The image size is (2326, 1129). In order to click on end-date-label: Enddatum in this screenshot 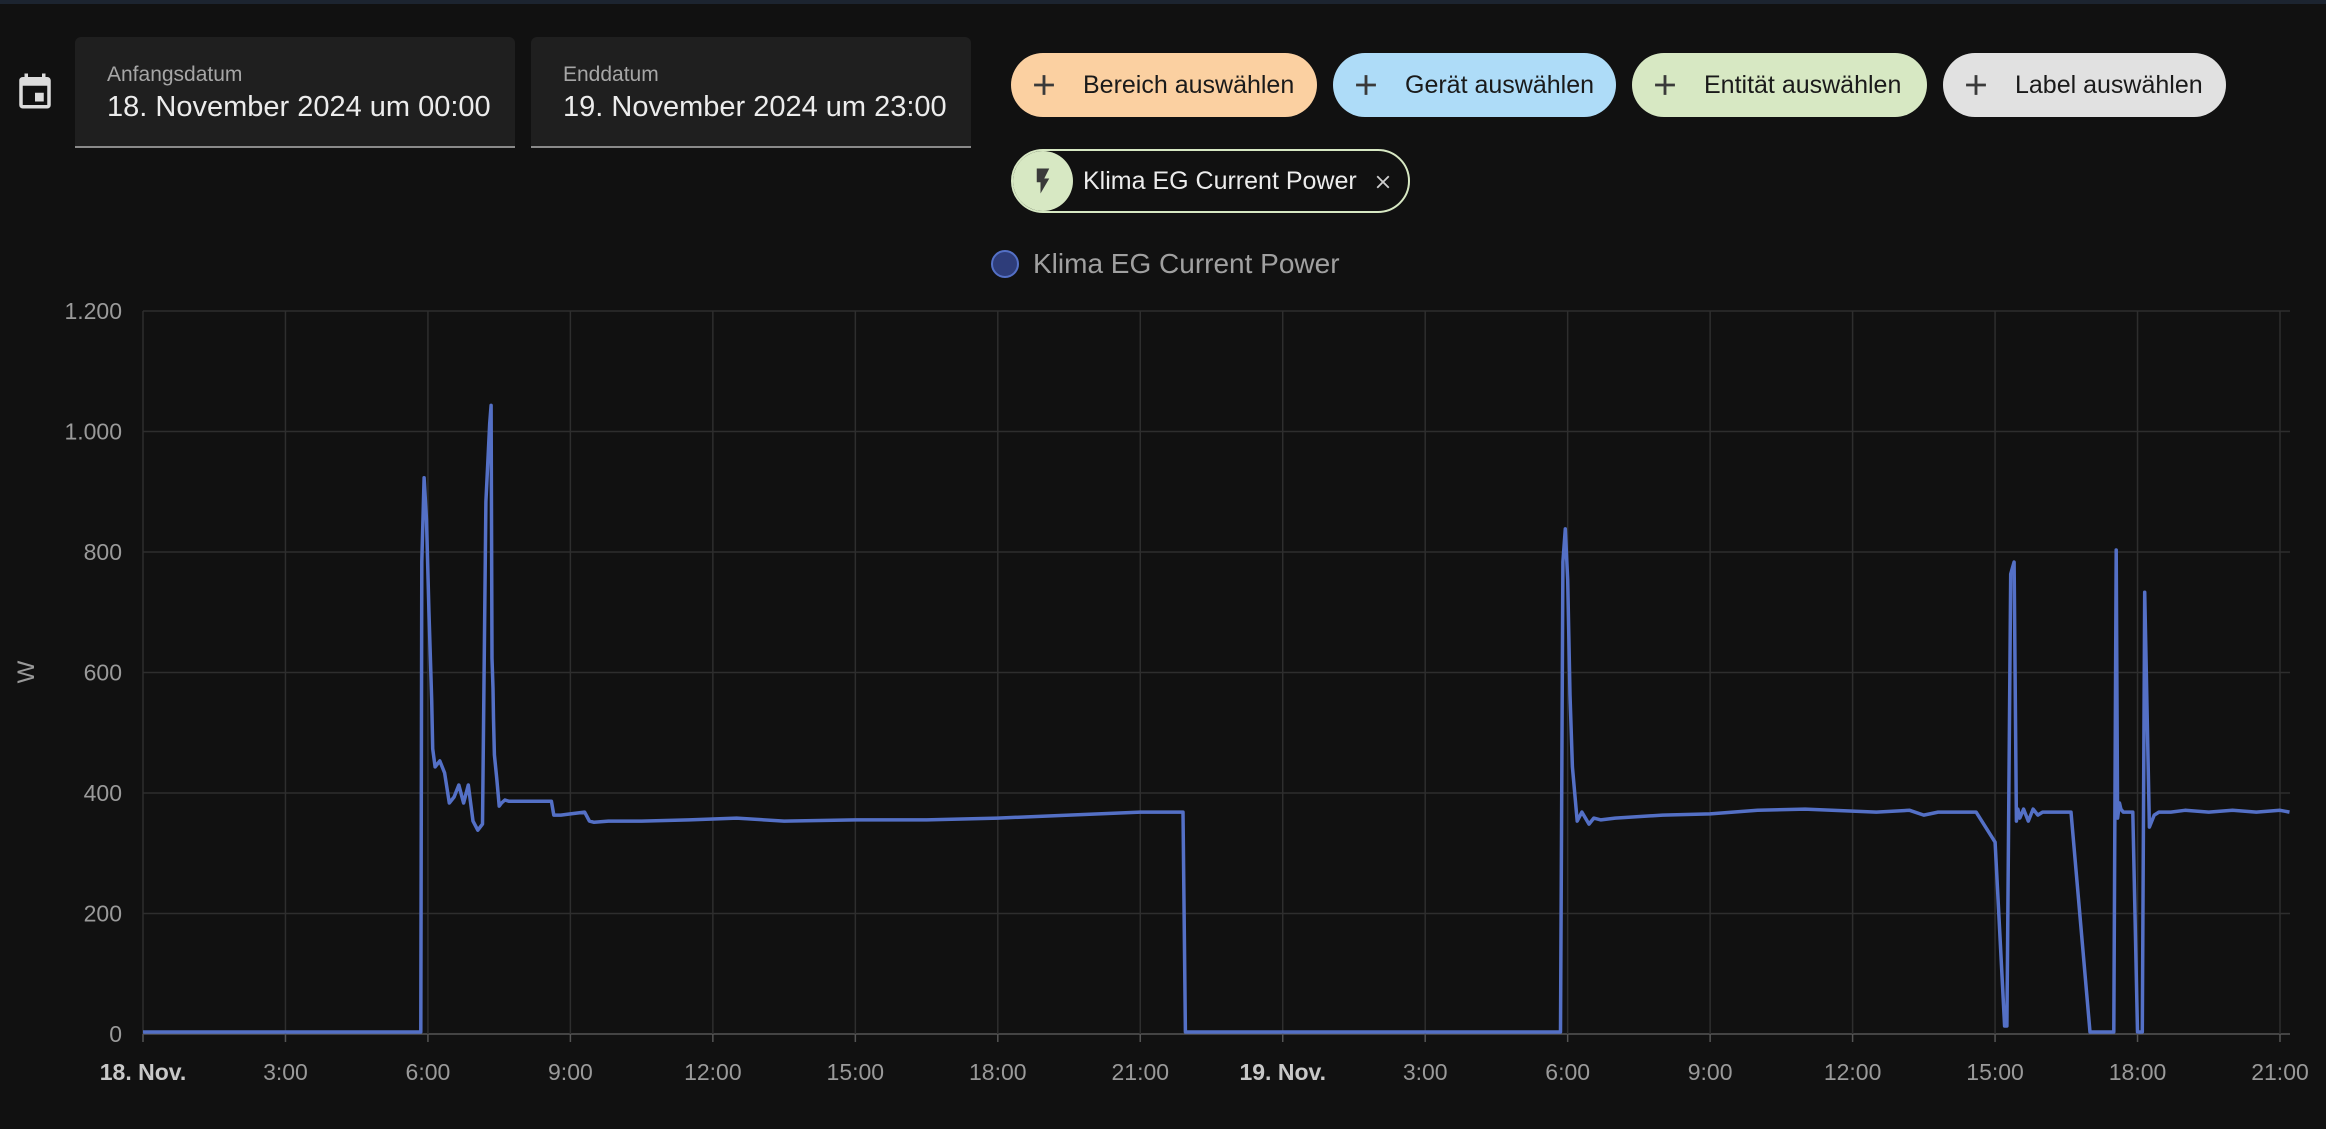, I will do `click(611, 74)`.